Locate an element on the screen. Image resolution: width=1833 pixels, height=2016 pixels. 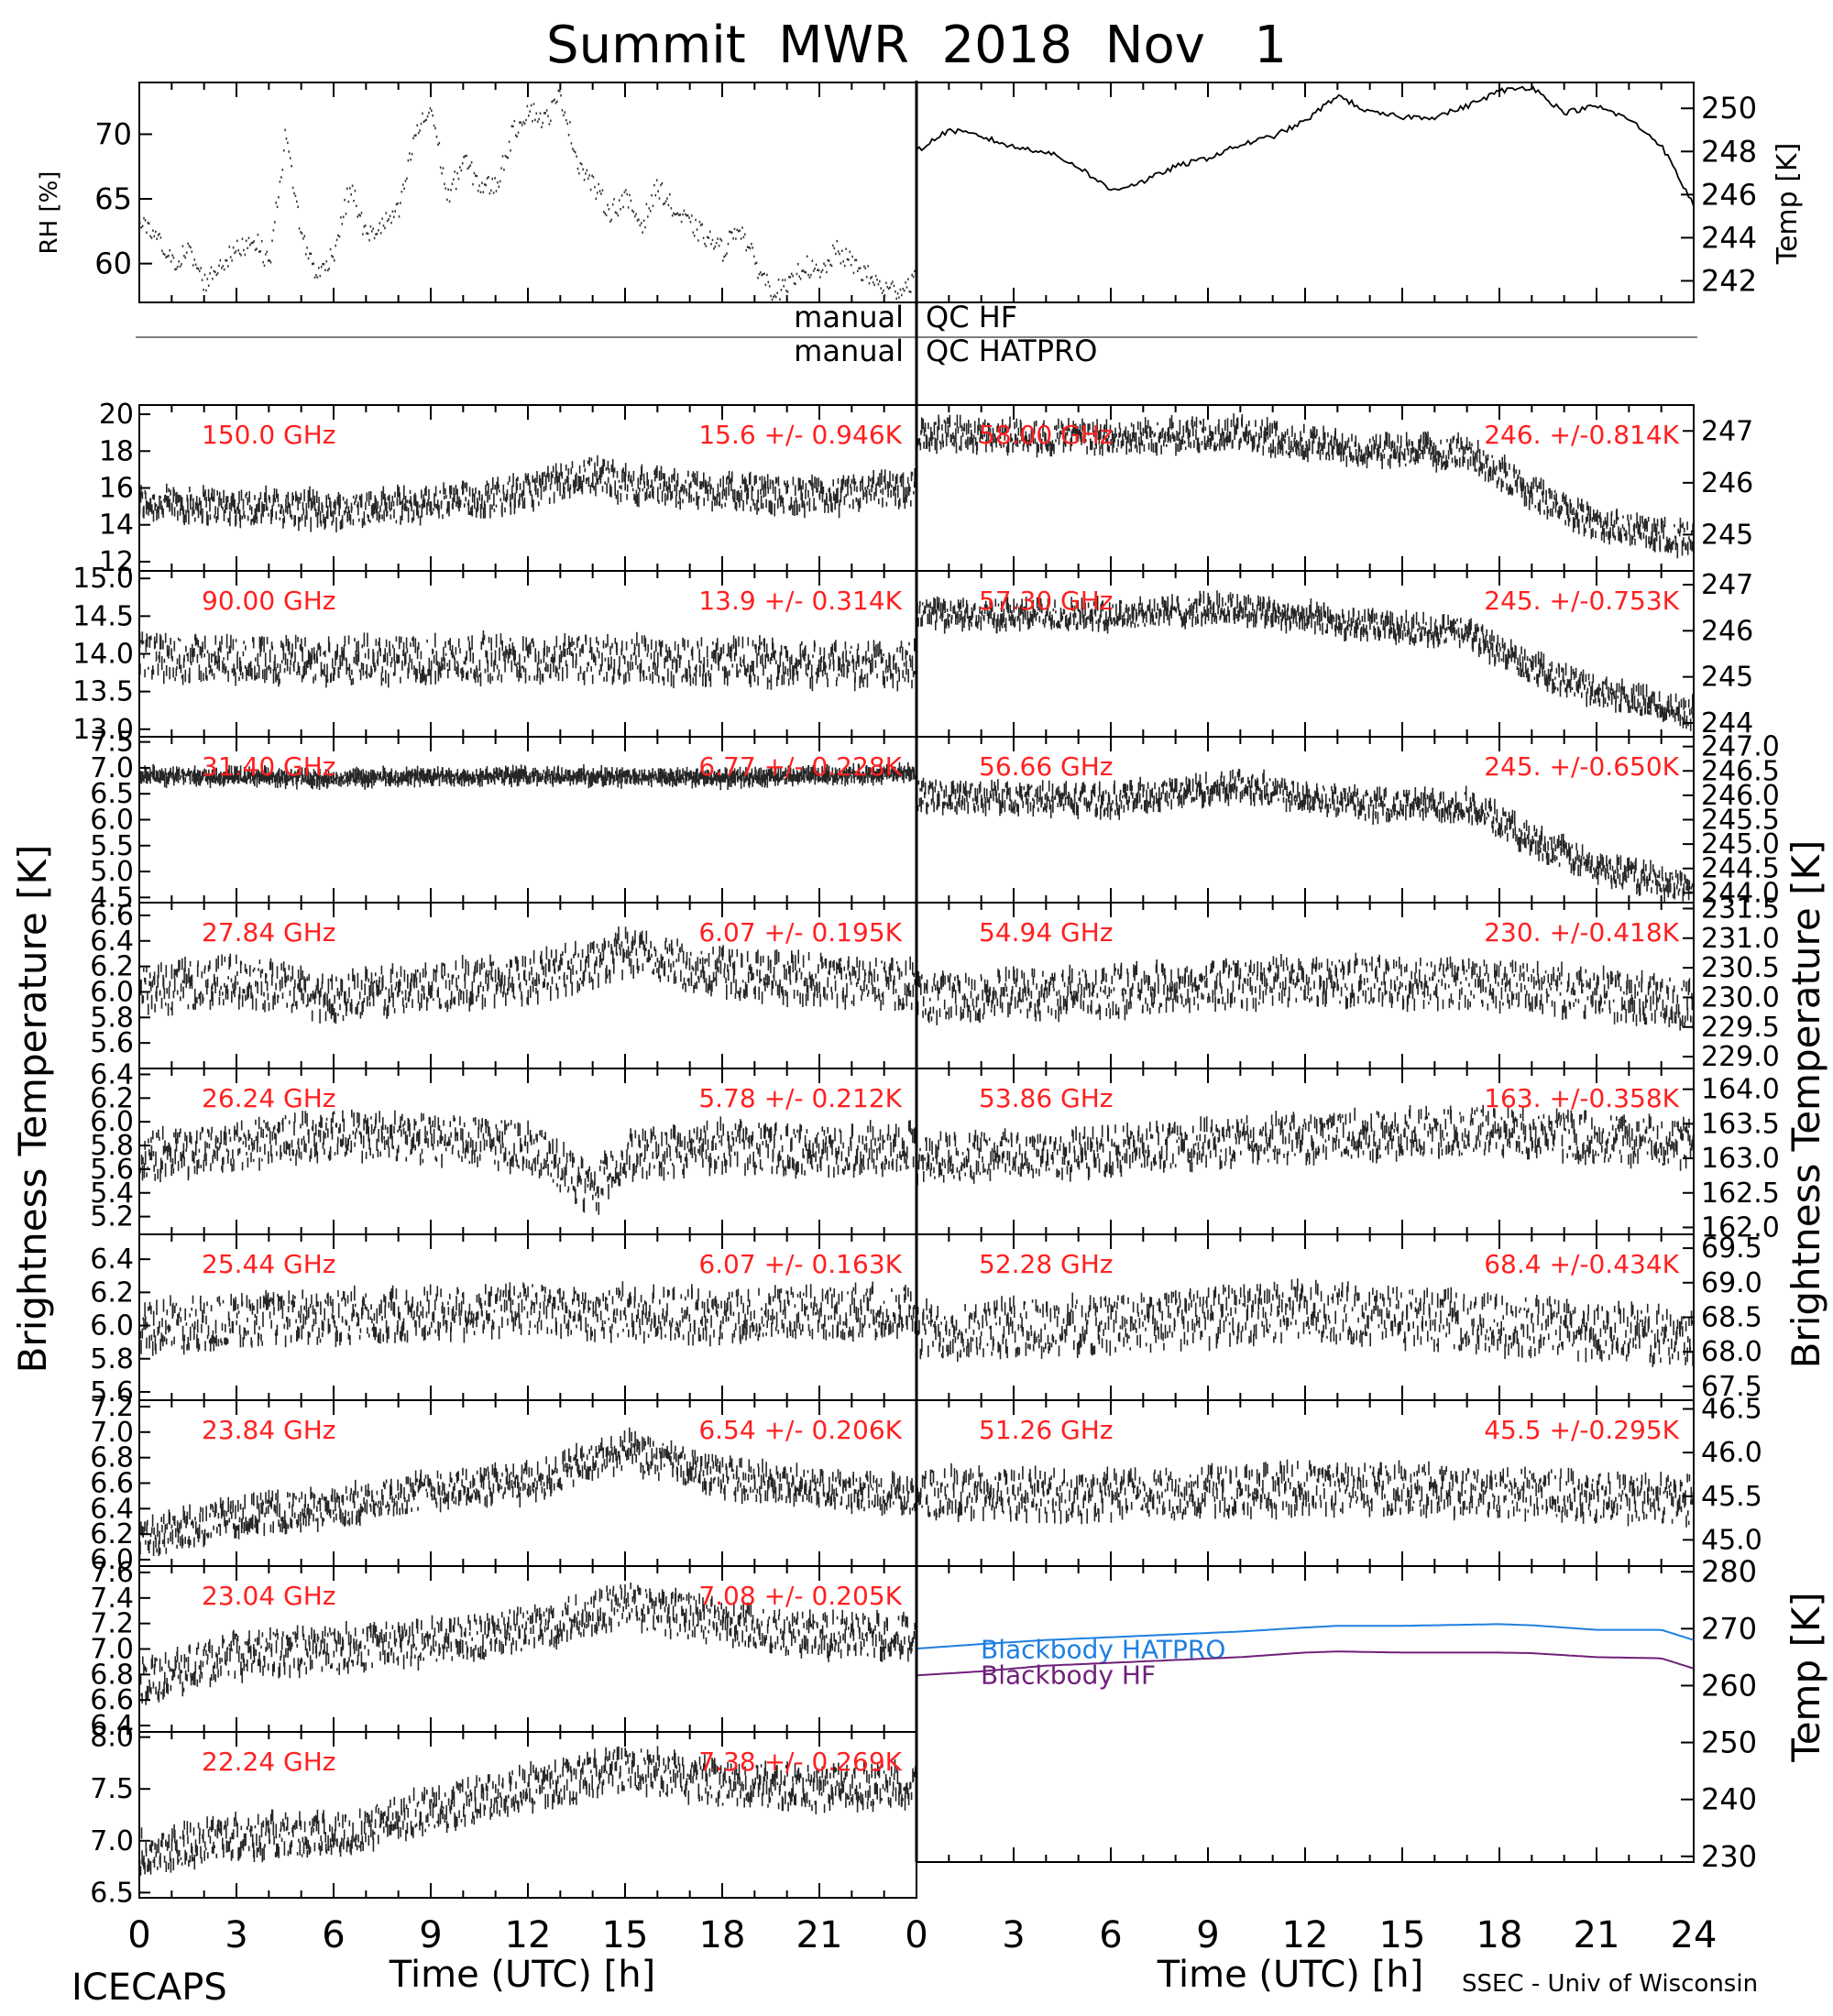
y-tick-label: 247.0 is located at coordinates (1740, 747).